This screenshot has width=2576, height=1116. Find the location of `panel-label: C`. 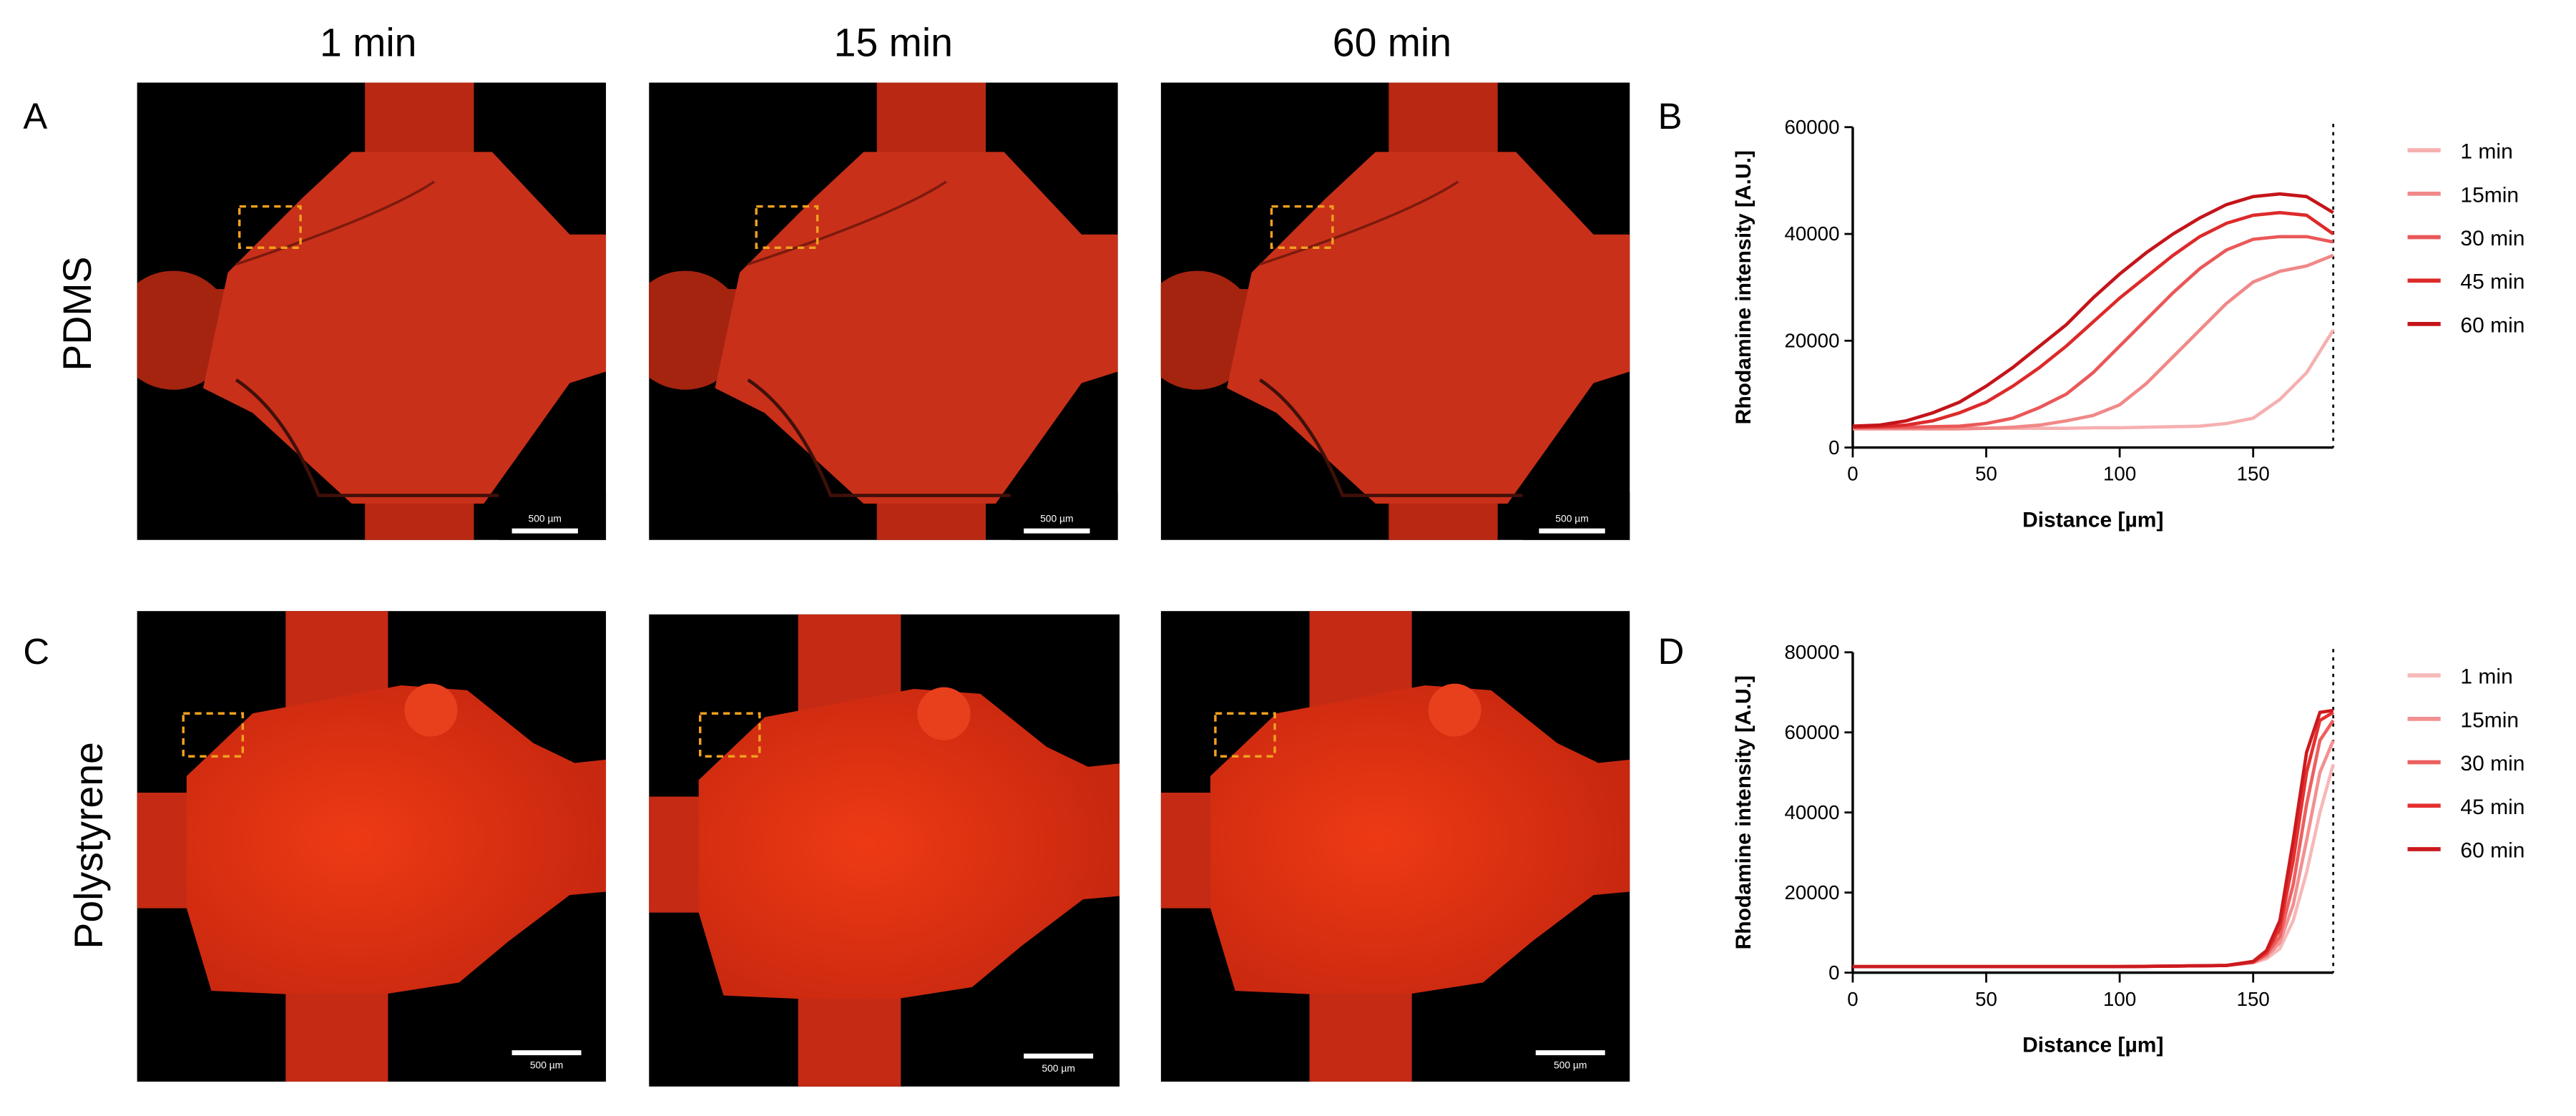

panel-label: C is located at coordinates (36, 651).